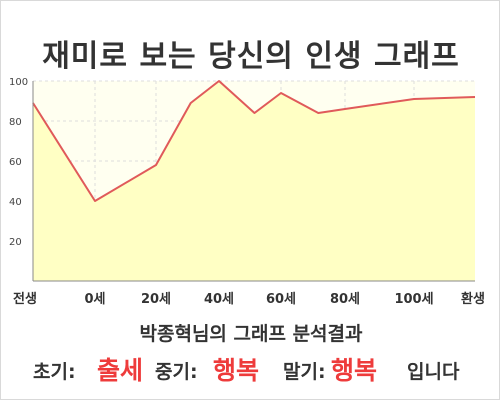 This screenshot has width=500, height=400. What do you see at coordinates (156, 299) in the screenshot?
I see `x-tick-label: 20세` at bounding box center [156, 299].